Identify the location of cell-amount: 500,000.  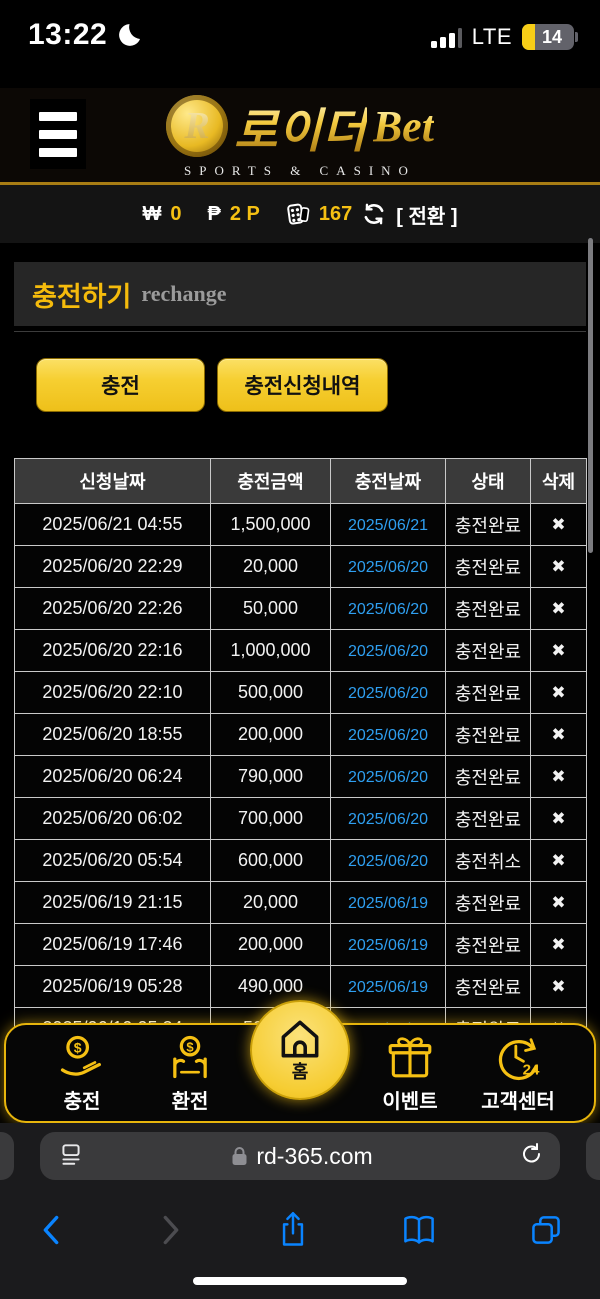
(270, 692).